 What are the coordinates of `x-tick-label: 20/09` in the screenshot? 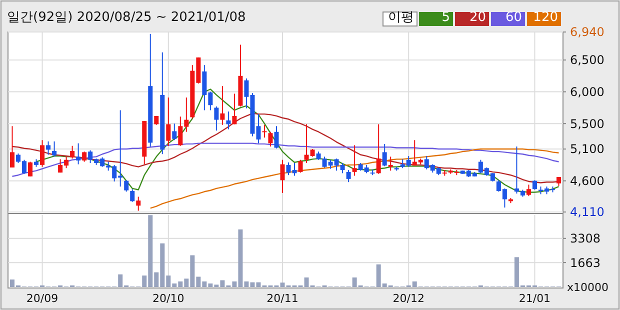 It's located at (42, 298).